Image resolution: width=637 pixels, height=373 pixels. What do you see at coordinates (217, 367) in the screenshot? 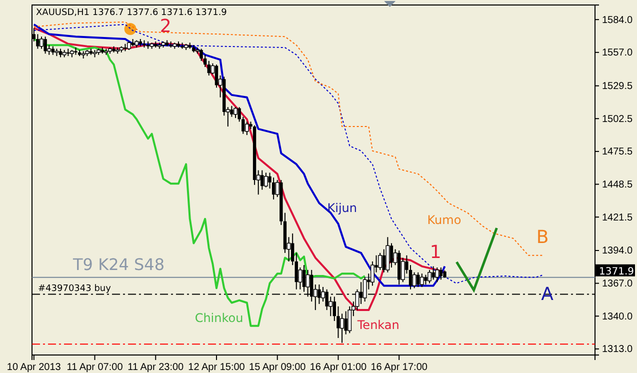
I see `x-tick-label: 12 Apr 15:00` at bounding box center [217, 367].